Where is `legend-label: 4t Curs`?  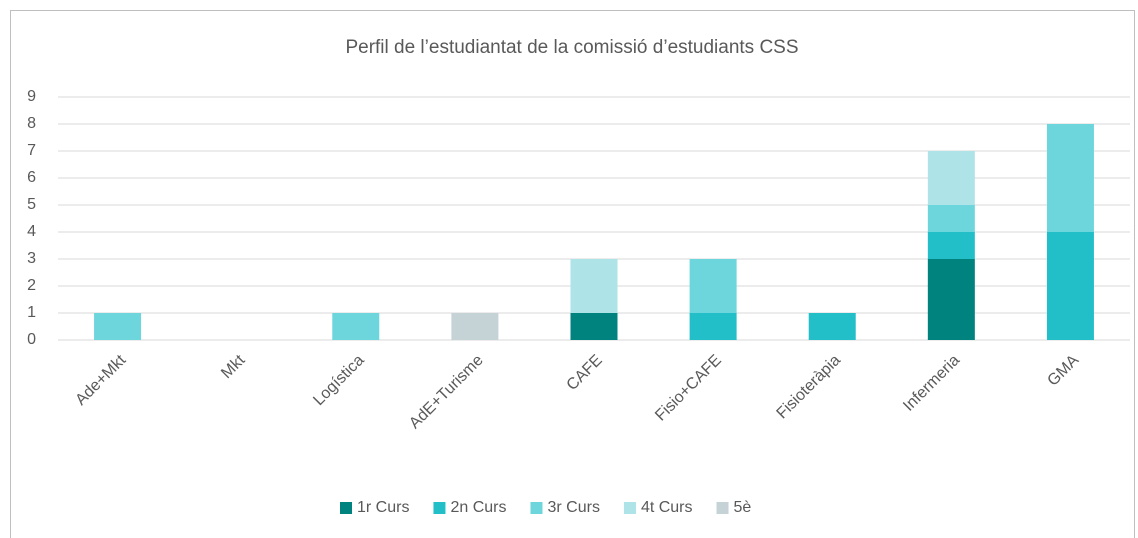
legend-label: 4t Curs is located at coordinates (667, 507).